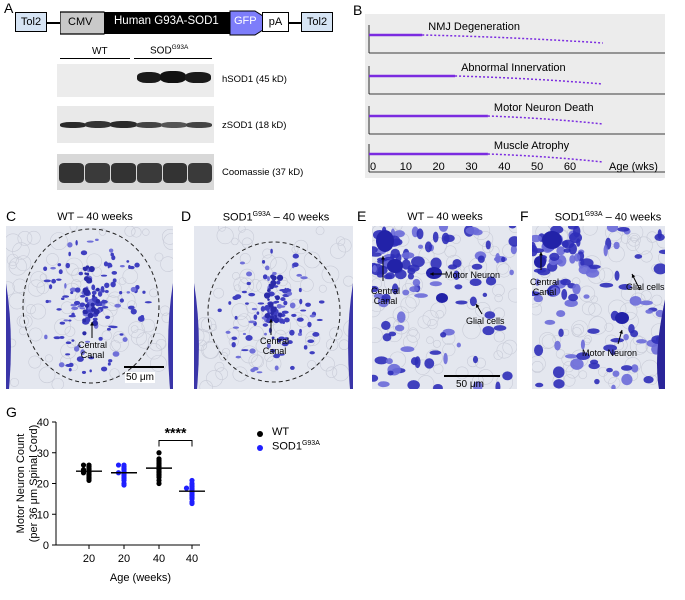  I want to click on motor-neuron-body, so click(385, 241).